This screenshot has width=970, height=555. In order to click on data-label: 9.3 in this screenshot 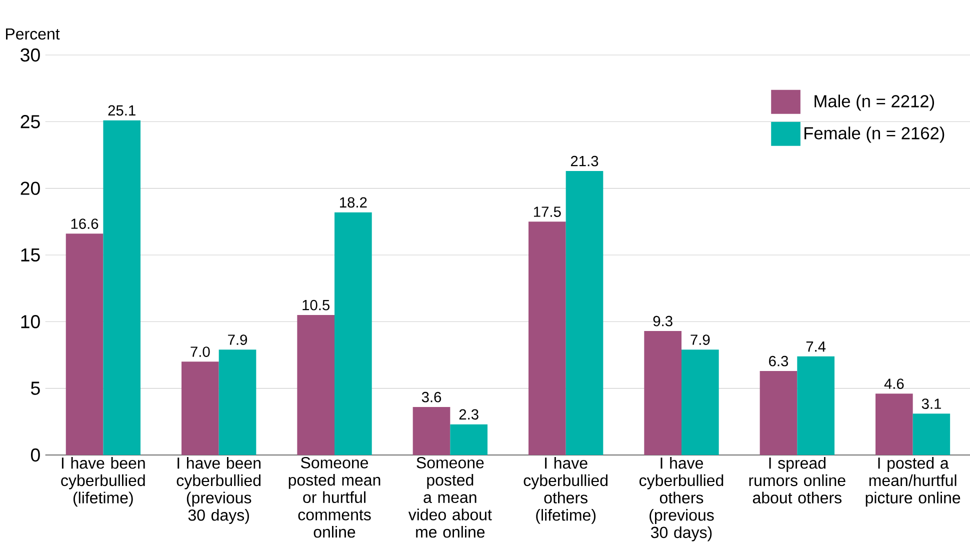, I will do `click(662, 321)`.